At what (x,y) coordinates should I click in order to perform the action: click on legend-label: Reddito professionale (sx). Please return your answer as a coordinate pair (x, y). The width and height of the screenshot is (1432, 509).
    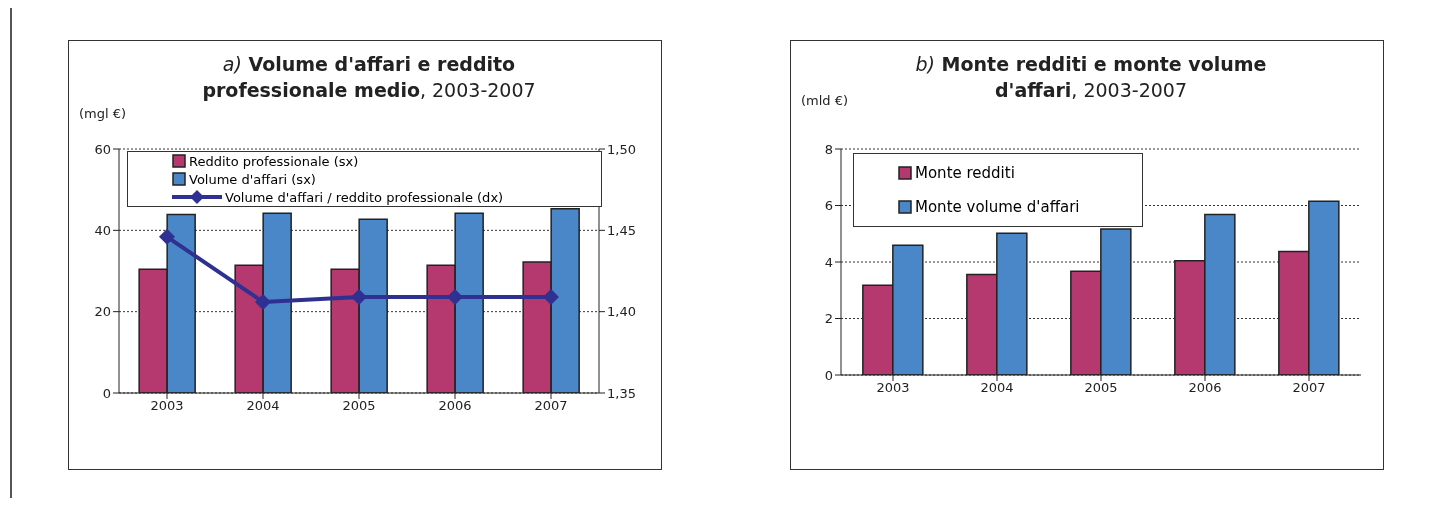
    Looking at the image, I should click on (274, 161).